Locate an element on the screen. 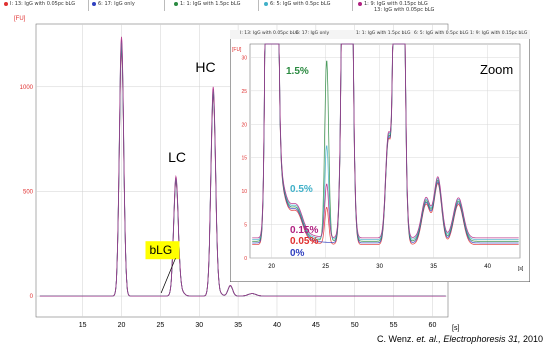 This screenshot has height=345, width=545. zoom-y-tick-label: 20 is located at coordinates (244, 125).